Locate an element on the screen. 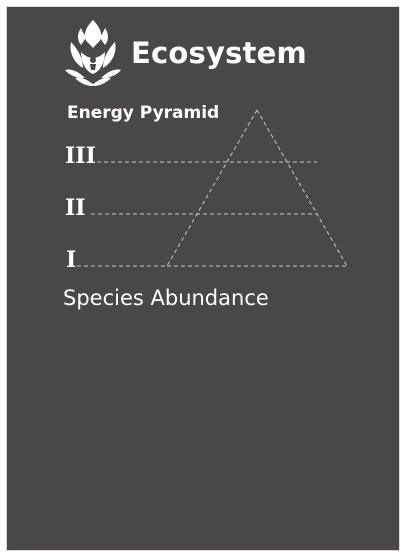 This screenshot has height=557, width=406. level-1-label: I is located at coordinates (71, 260).